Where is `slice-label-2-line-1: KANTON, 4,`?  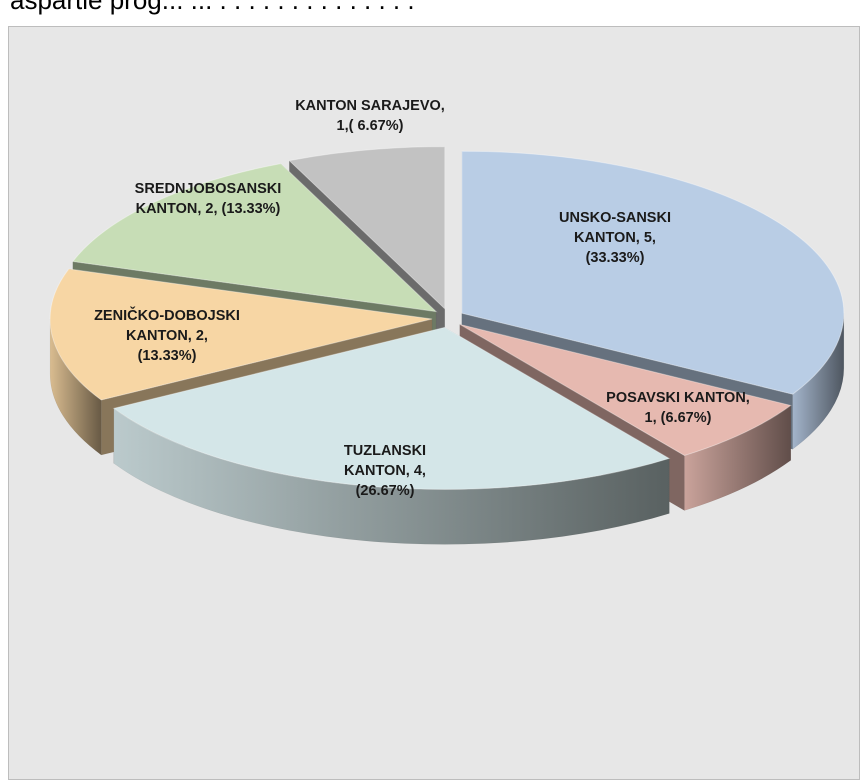 slice-label-2-line-1: KANTON, 4, is located at coordinates (385, 471).